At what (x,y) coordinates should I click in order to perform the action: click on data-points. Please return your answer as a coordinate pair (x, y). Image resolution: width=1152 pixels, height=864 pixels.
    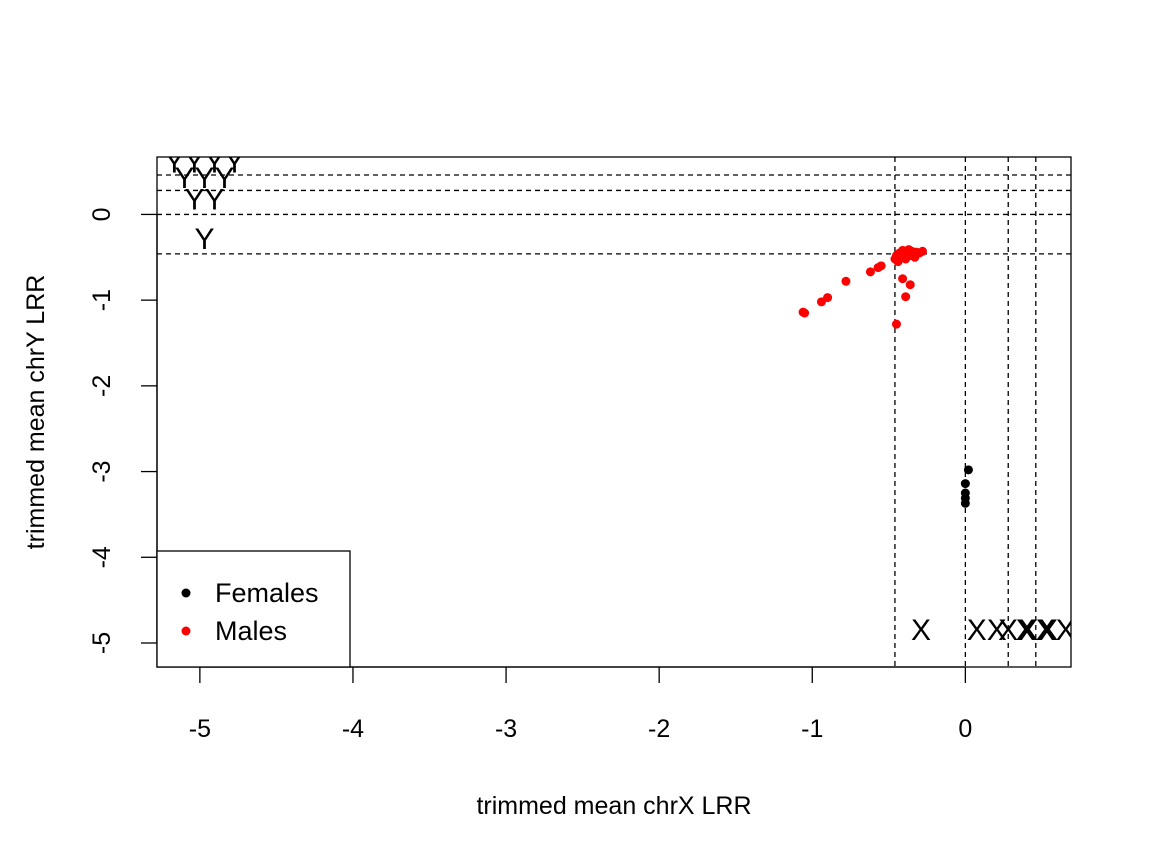
    Looking at the image, I should click on (885, 376).